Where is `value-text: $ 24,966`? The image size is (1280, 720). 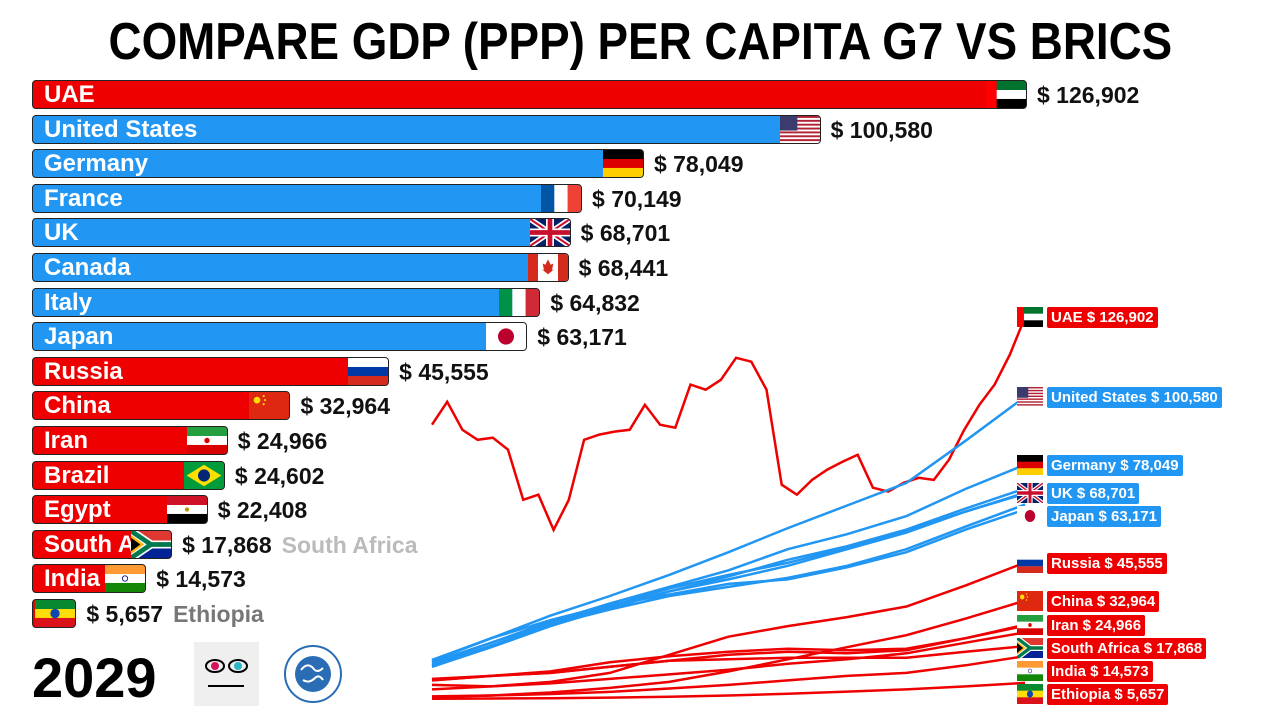 value-text: $ 24,966 is located at coordinates (282, 441).